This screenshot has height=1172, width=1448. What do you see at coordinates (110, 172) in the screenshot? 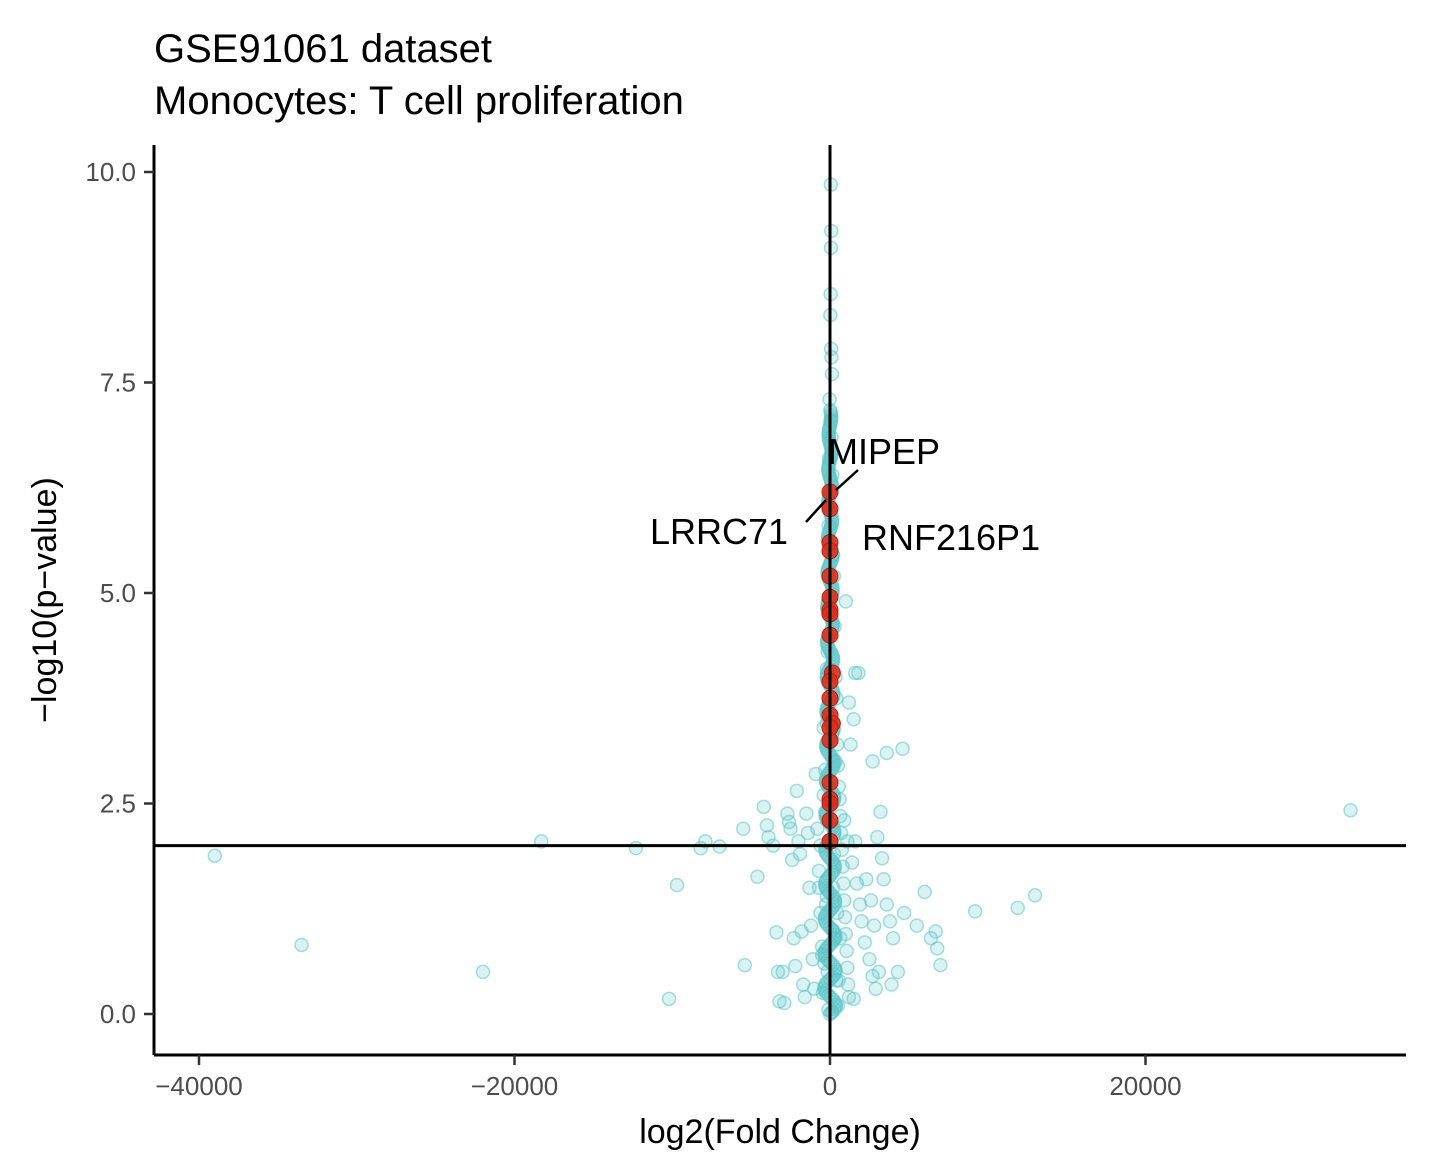
I see `y-tick-label: 10.0` at bounding box center [110, 172].